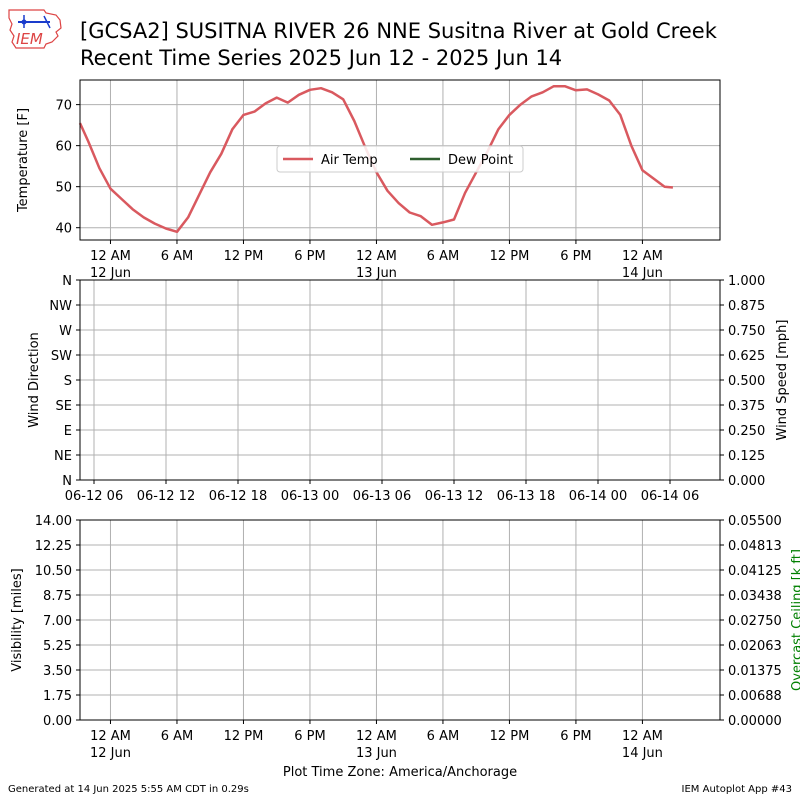 This screenshot has width=800, height=800. I want to click on ceiling-tick-label: 0.00000, so click(755, 721).